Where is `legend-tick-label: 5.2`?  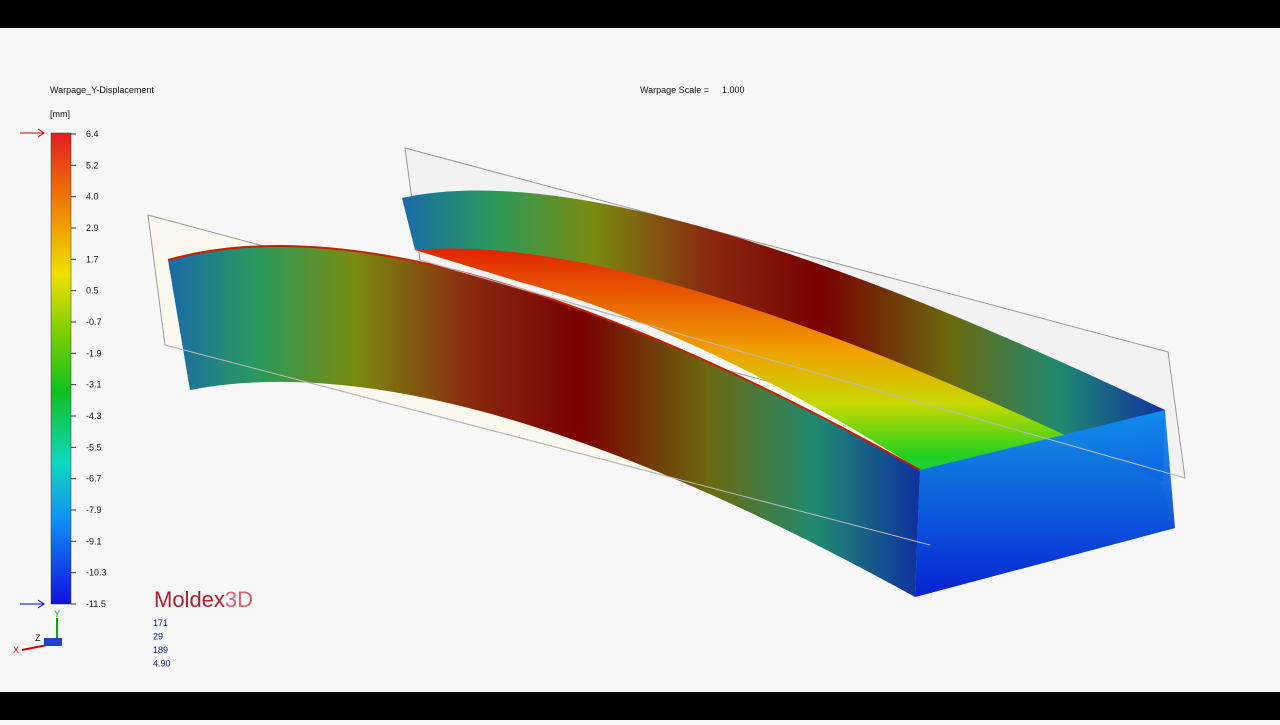 legend-tick-label: 5.2 is located at coordinates (92, 165).